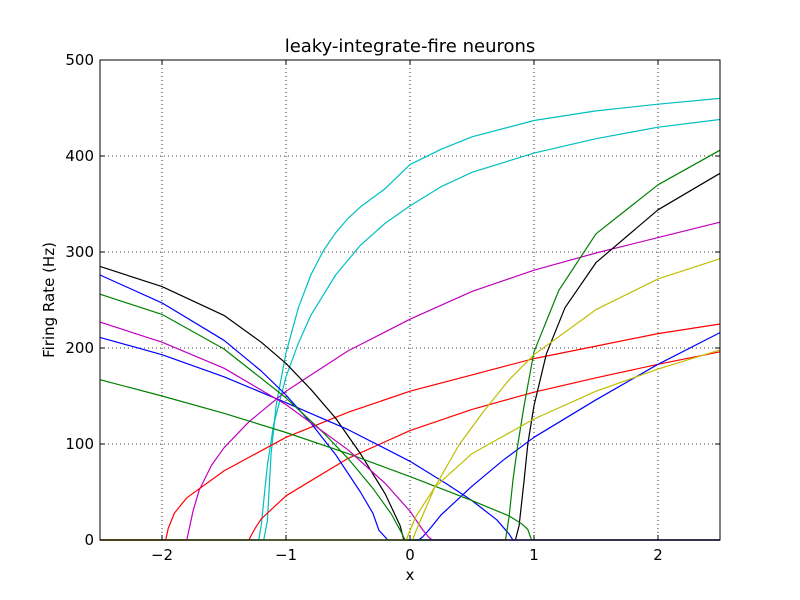 The width and height of the screenshot is (800, 600). Describe the element at coordinates (534, 555) in the screenshot. I see `x-tick-label: 1` at that location.